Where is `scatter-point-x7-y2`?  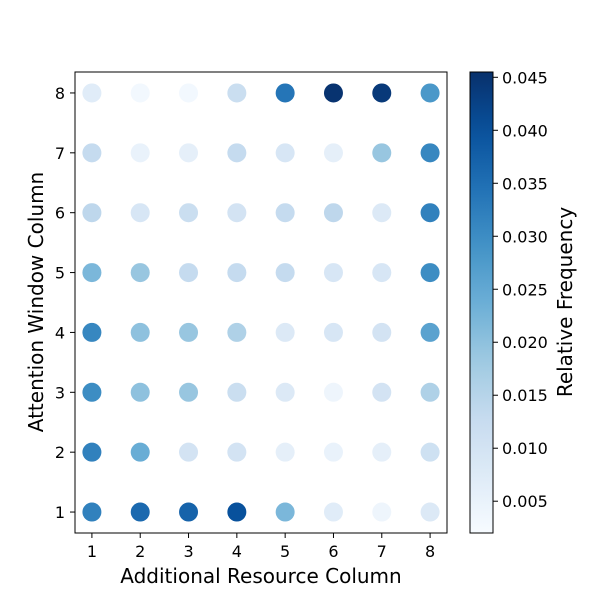
scatter-point-x7-y2 is located at coordinates (382, 452).